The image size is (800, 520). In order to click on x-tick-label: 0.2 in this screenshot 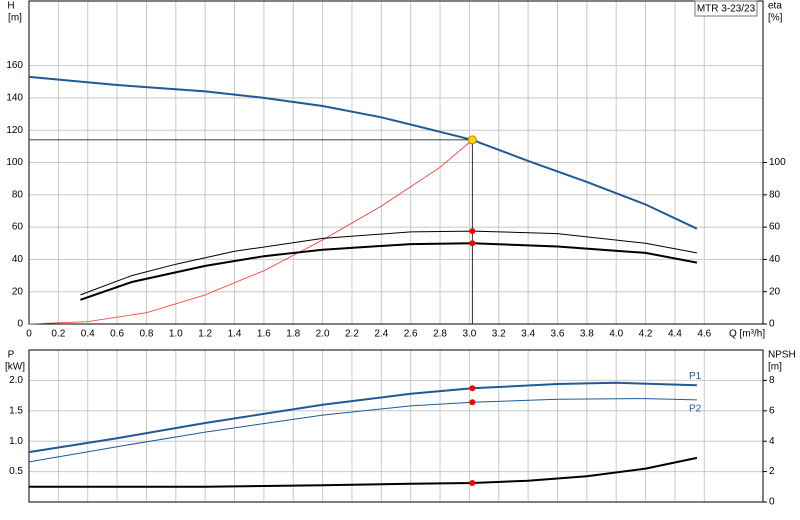, I will do `click(58, 334)`.